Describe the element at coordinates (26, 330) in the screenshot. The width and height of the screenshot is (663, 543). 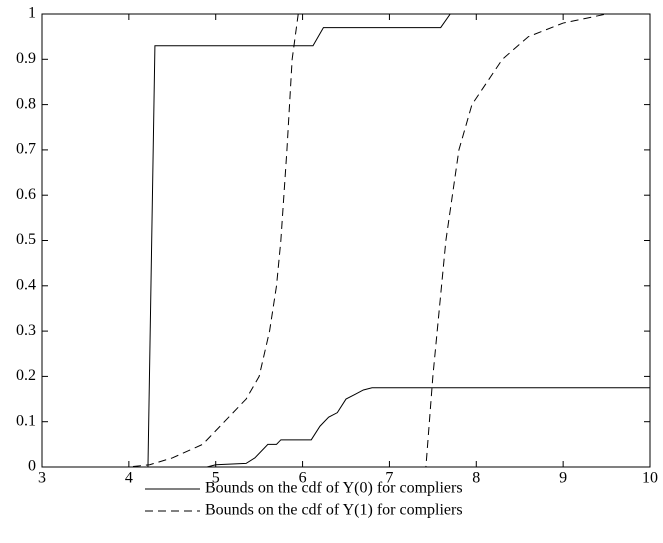
I see `y-tick-label: 0.3` at that location.